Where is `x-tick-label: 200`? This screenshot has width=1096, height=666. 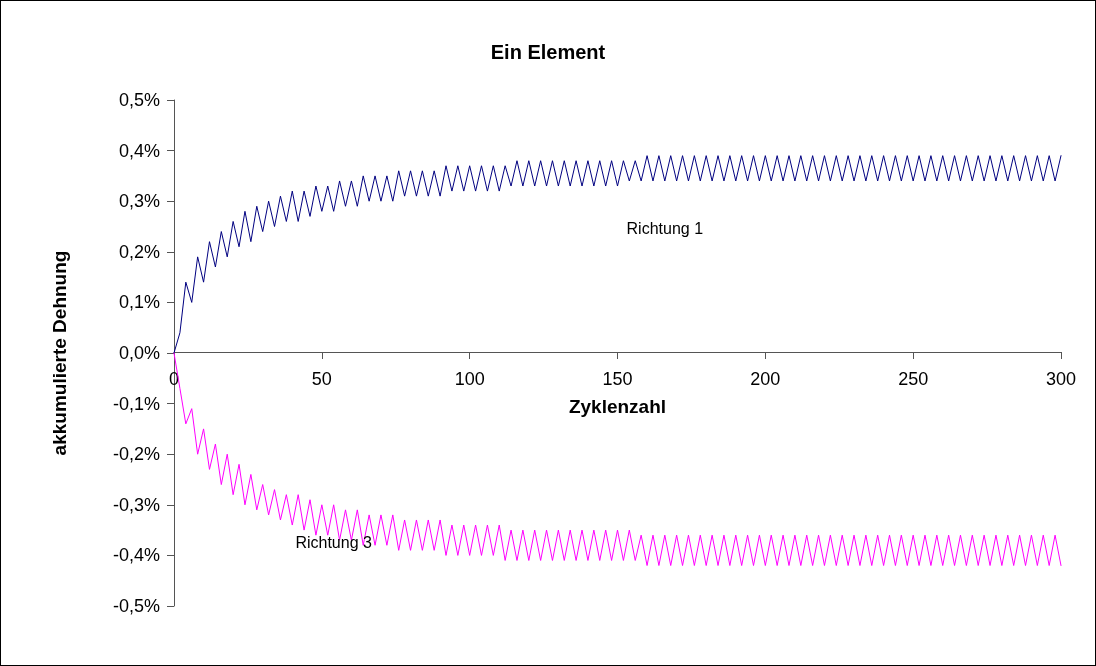
x-tick-label: 200 is located at coordinates (765, 379).